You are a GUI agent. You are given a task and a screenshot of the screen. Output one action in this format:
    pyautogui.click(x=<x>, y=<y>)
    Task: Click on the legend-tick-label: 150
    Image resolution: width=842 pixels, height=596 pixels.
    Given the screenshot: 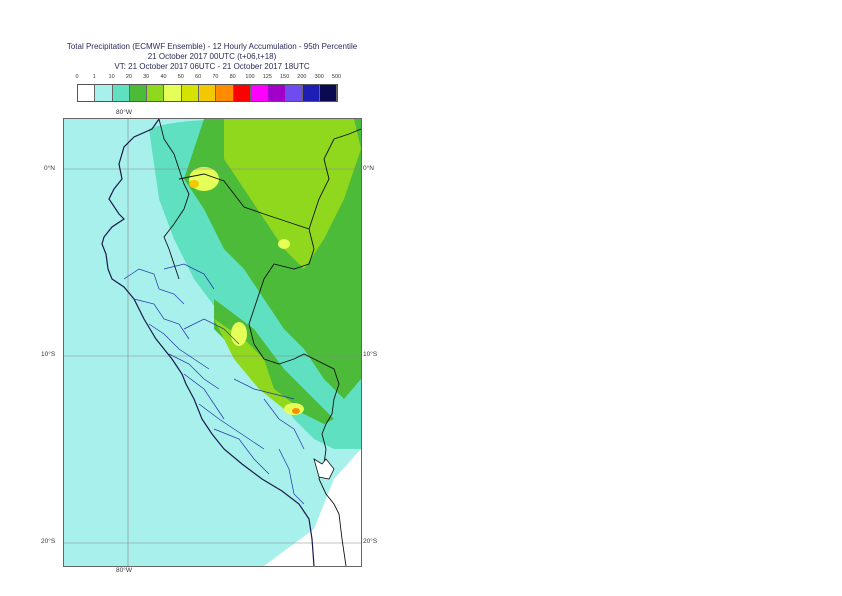 What is the action you would take?
    pyautogui.click(x=285, y=77)
    